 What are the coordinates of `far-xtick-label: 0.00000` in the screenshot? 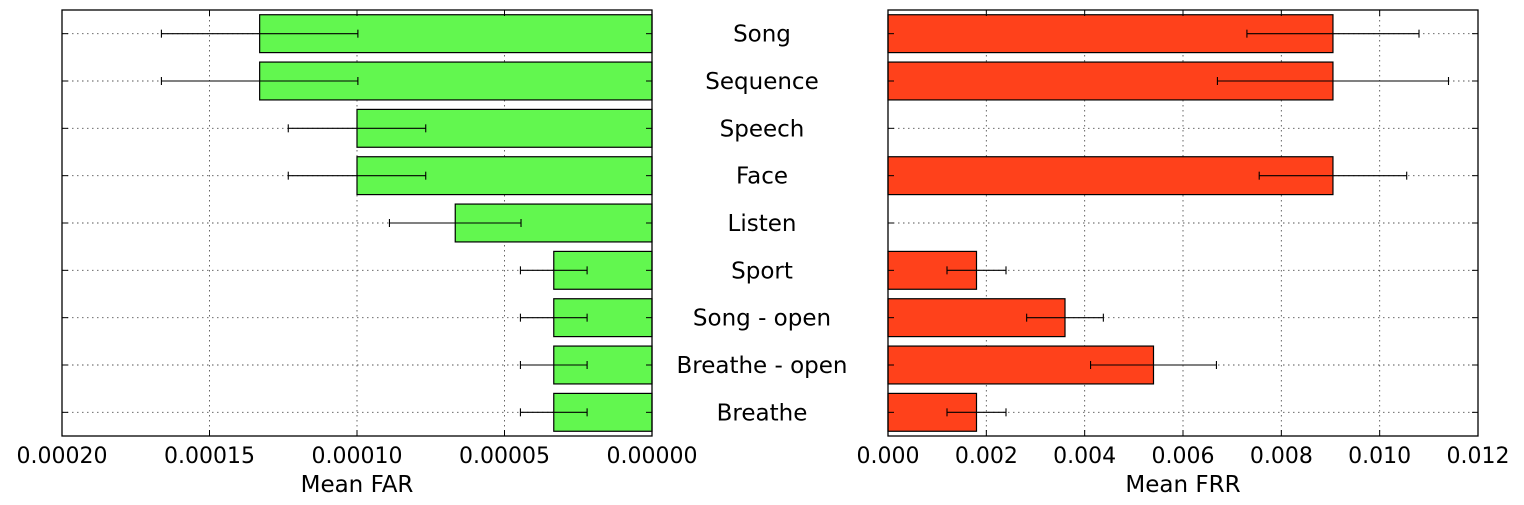 It's located at (652, 456).